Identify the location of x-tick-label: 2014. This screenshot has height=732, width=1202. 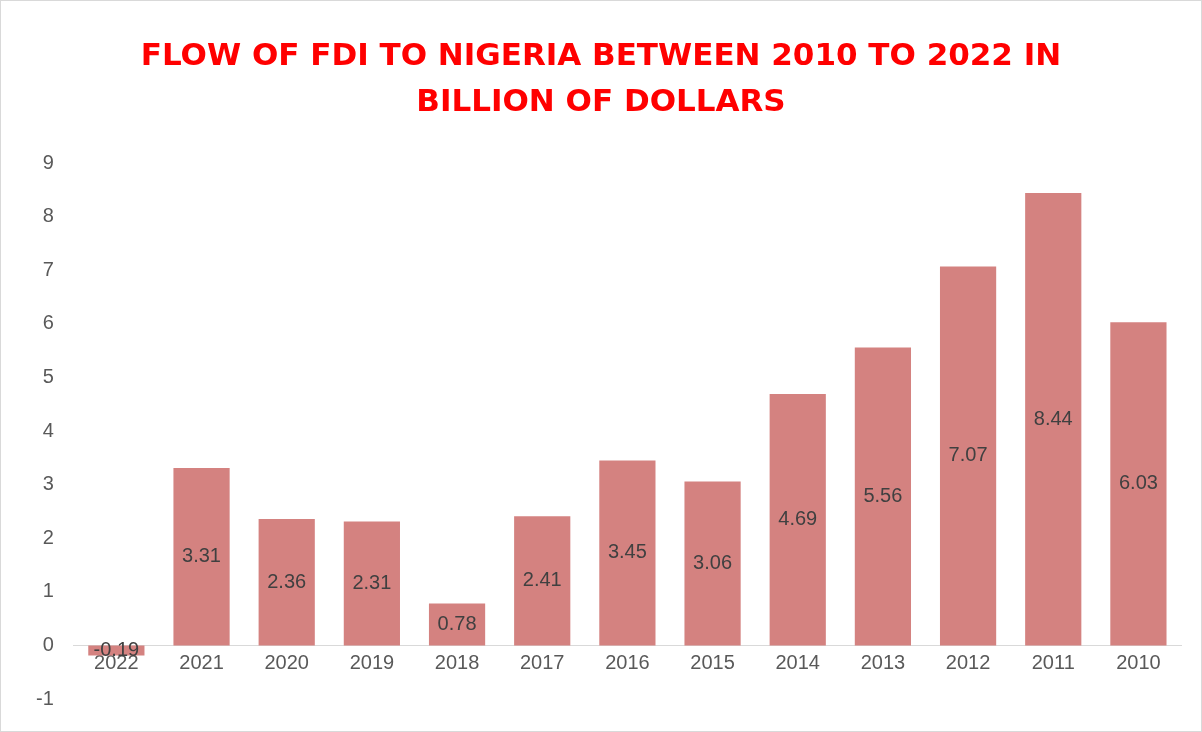
(797, 661).